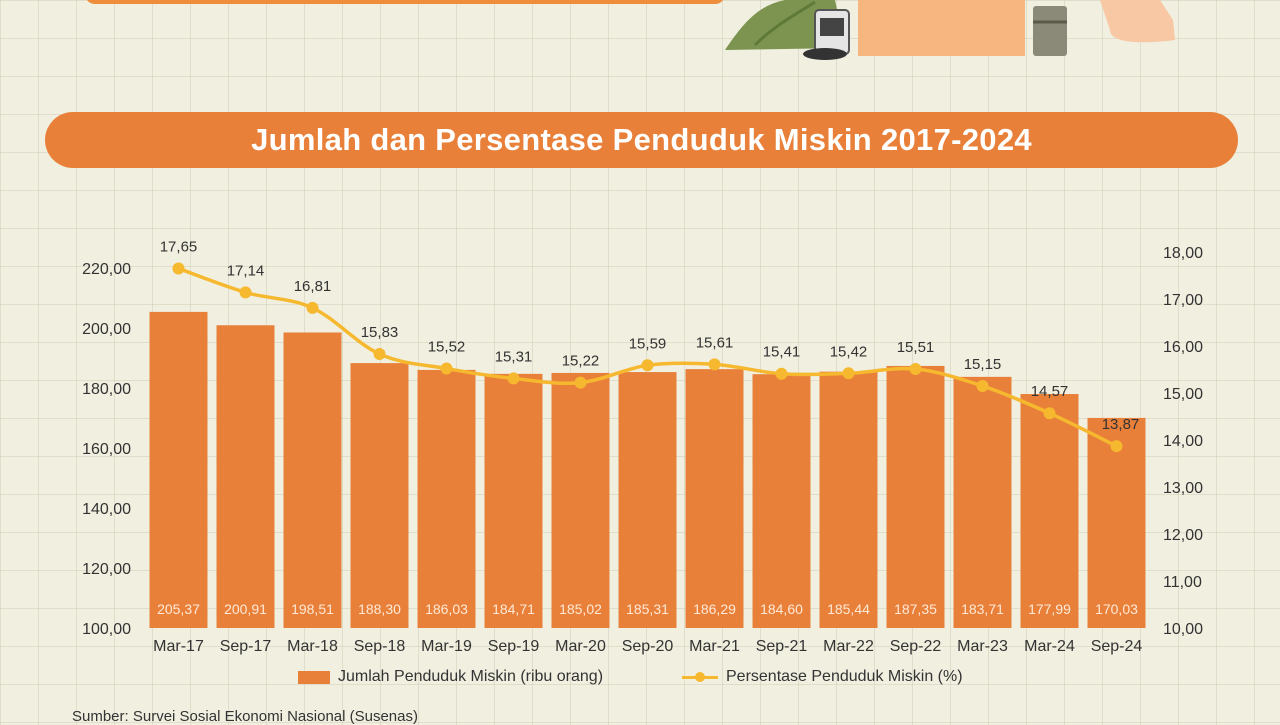 This screenshot has height=725, width=1280. Describe the element at coordinates (314, 677) in the screenshot. I see `legend-bar-swatch` at that location.